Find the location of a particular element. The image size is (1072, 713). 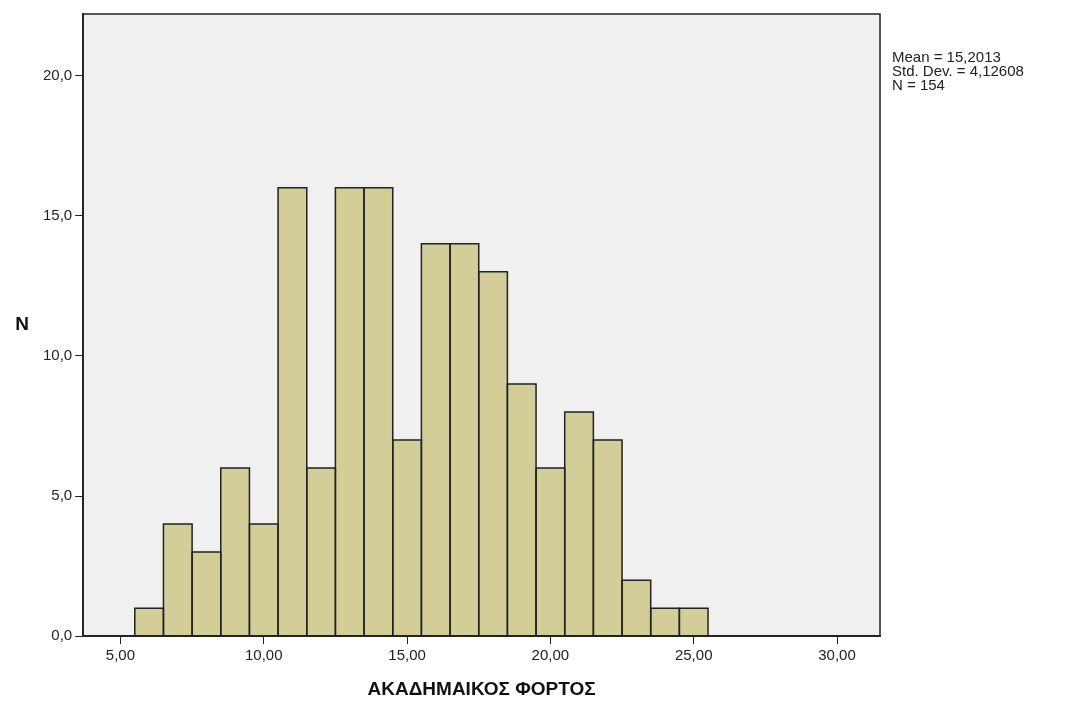

x-tick-label: 30,00 is located at coordinates (837, 655).